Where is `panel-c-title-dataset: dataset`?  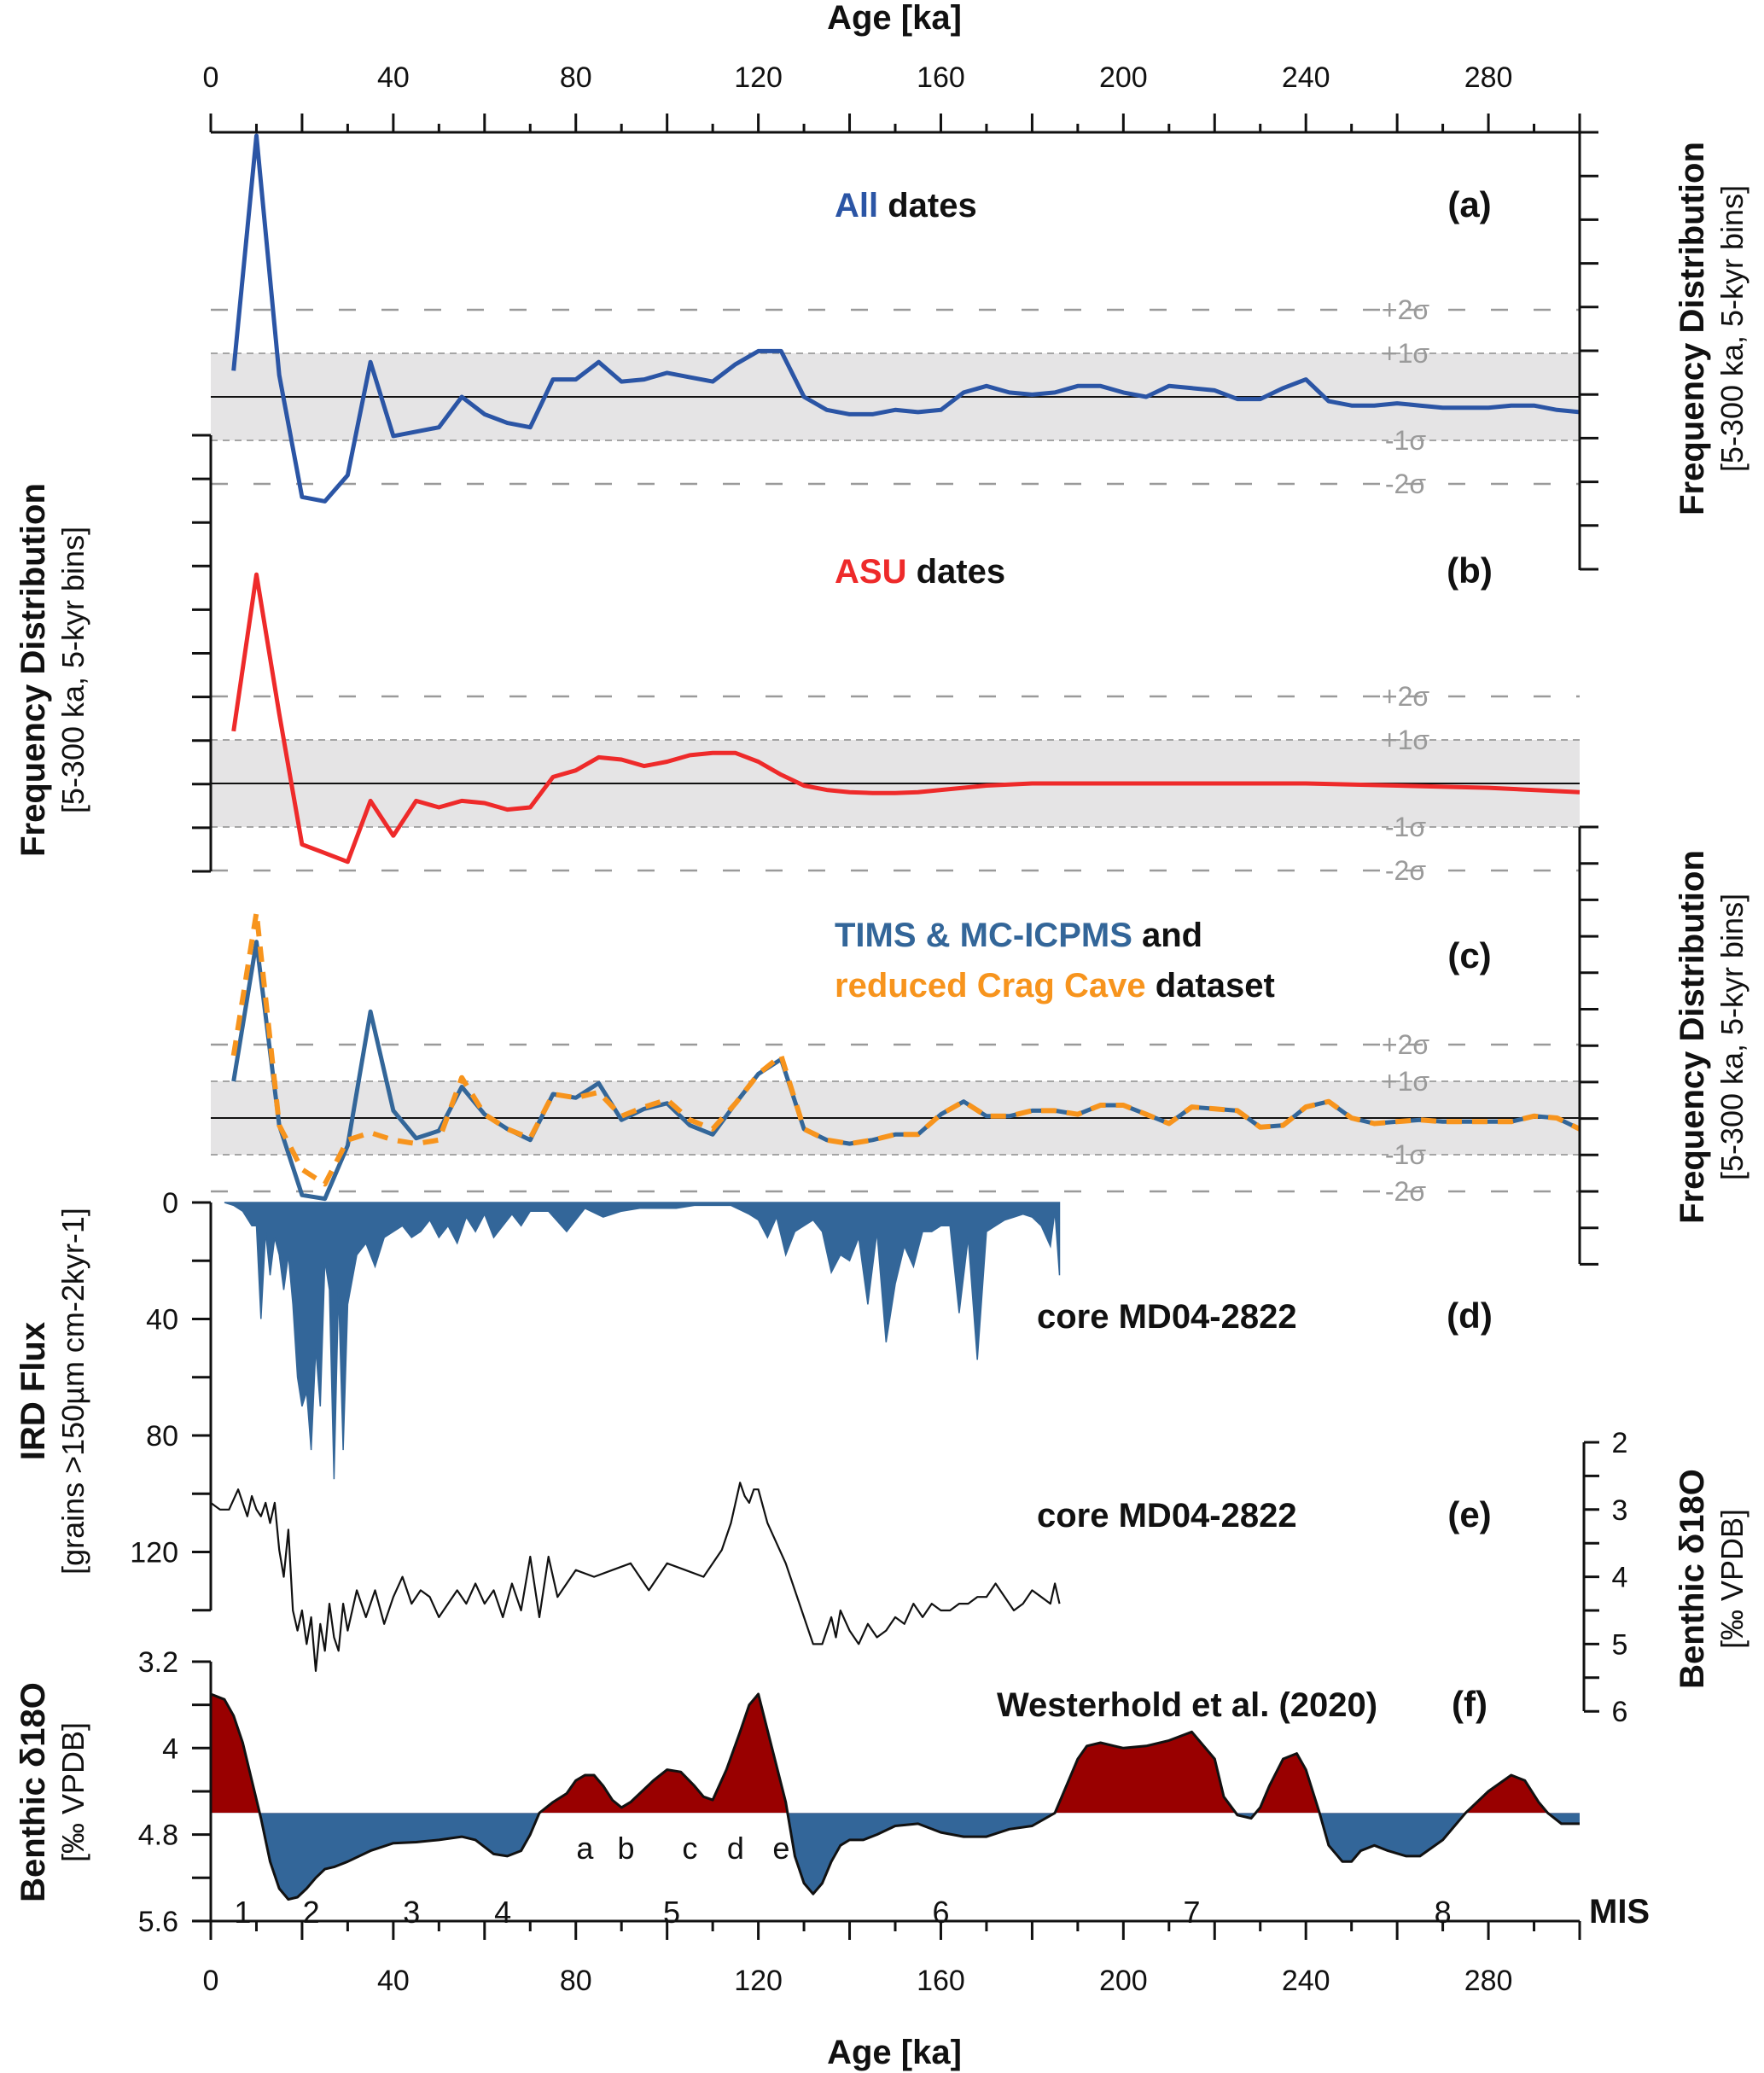
panel-c-title-dataset: dataset is located at coordinates (1211, 985).